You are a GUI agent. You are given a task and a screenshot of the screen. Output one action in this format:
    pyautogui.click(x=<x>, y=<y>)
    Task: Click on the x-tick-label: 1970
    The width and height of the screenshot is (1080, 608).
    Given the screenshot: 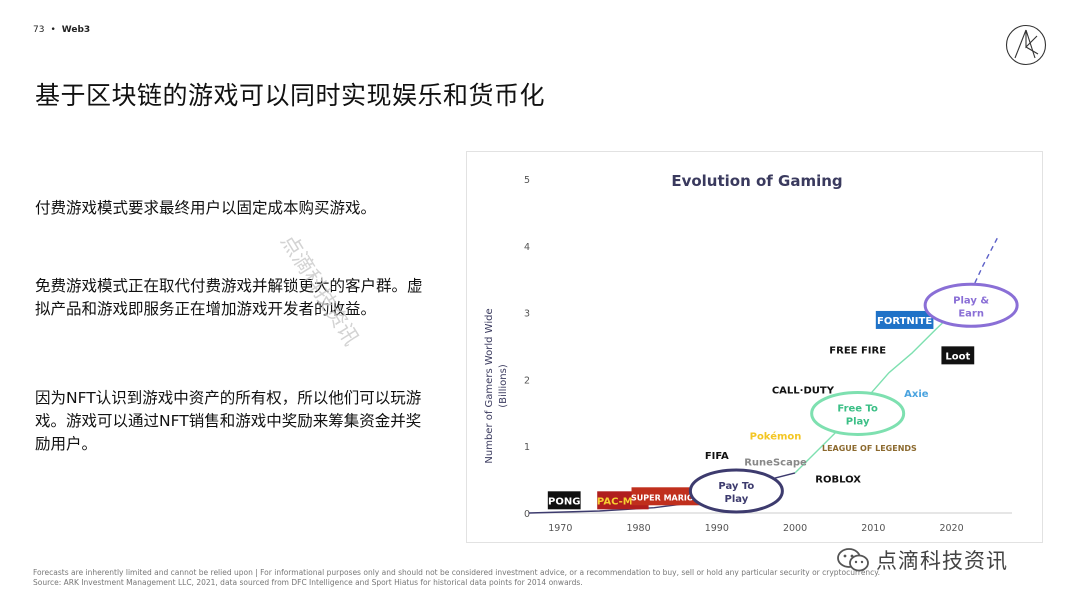 What is the action you would take?
    pyautogui.click(x=560, y=528)
    